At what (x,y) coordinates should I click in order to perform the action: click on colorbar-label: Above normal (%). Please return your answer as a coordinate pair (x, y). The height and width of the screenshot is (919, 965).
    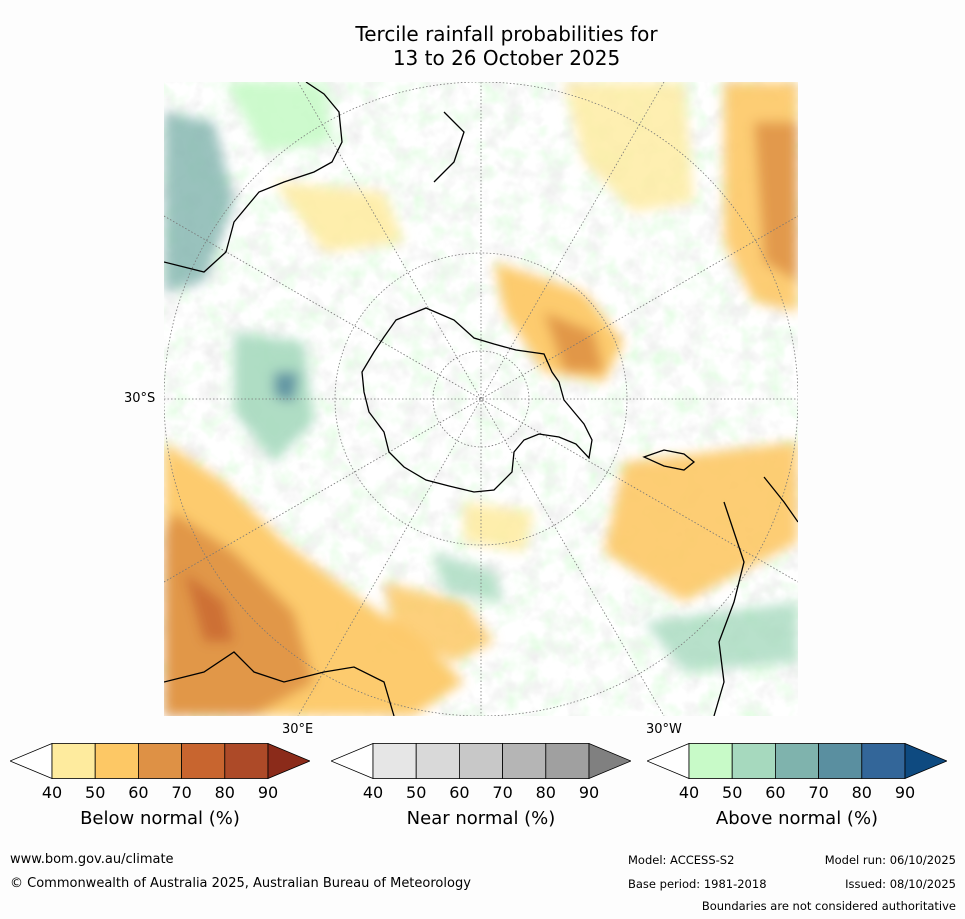
    Looking at the image, I should click on (797, 818).